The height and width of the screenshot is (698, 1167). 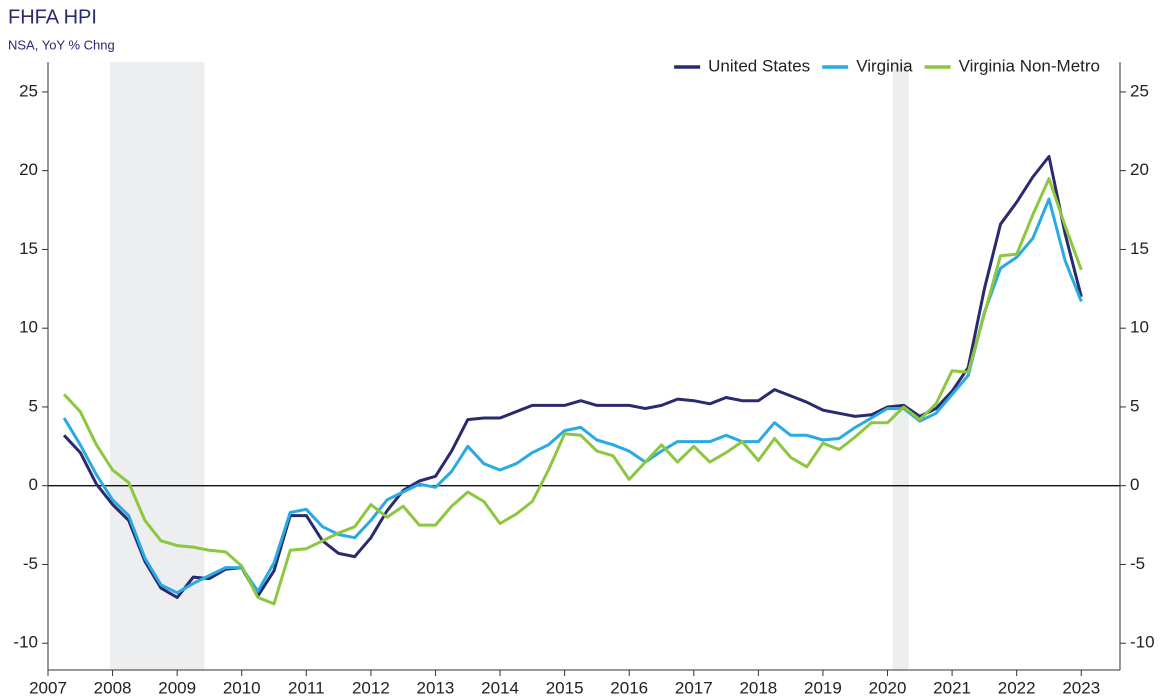 What do you see at coordinates (759, 65) in the screenshot?
I see `legend-label: United States` at bounding box center [759, 65].